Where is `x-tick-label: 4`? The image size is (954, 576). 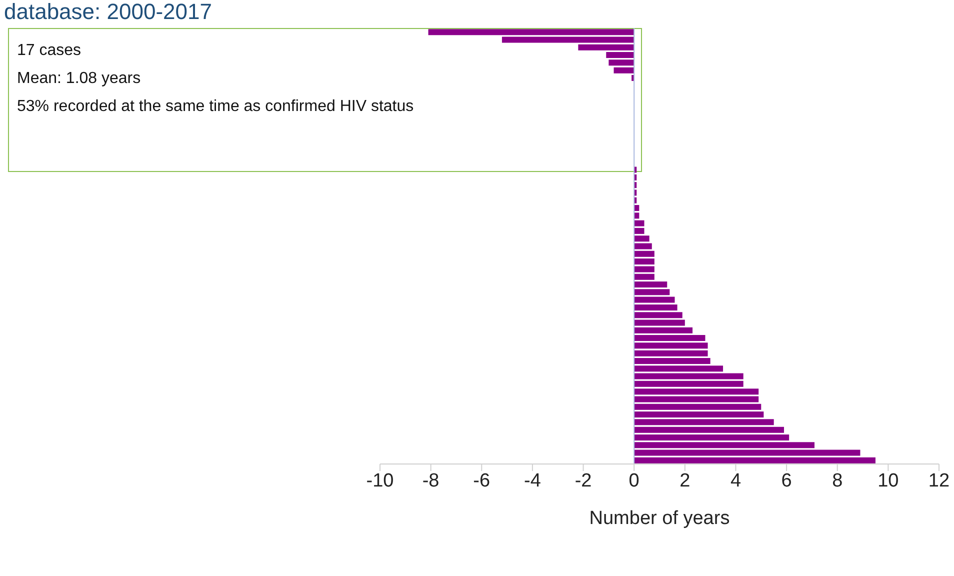 x-tick-label: 4 is located at coordinates (736, 481).